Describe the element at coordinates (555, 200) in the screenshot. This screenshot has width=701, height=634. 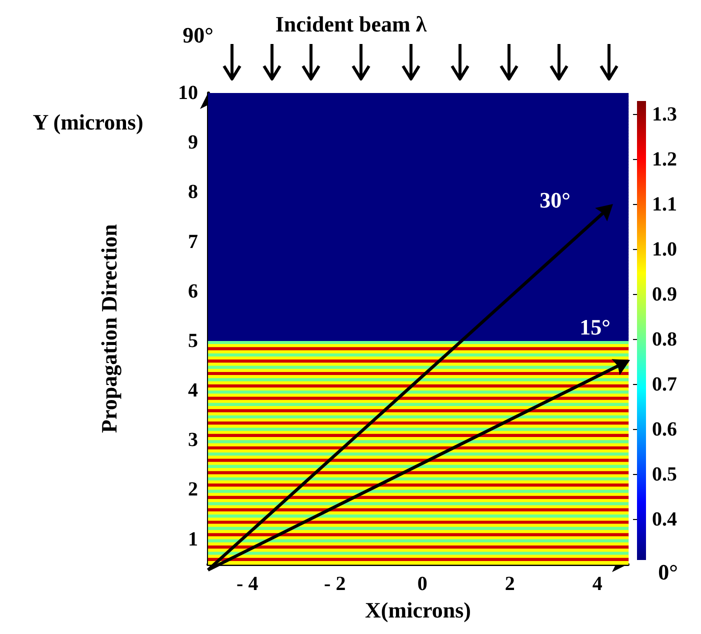
I see `annotation: 30°` at that location.